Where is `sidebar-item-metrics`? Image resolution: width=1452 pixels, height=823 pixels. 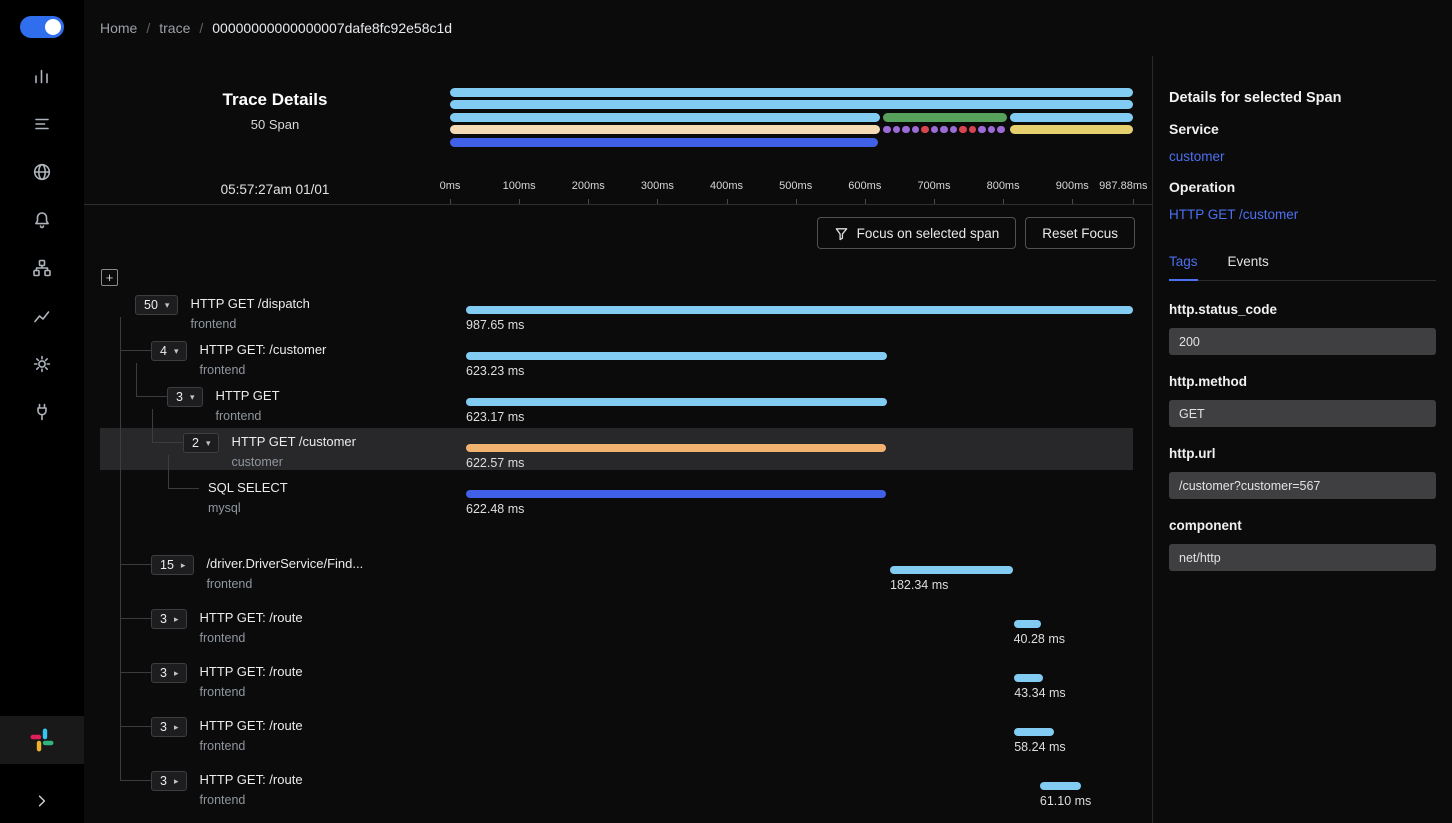
sidebar-item-metrics is located at coordinates (42, 76).